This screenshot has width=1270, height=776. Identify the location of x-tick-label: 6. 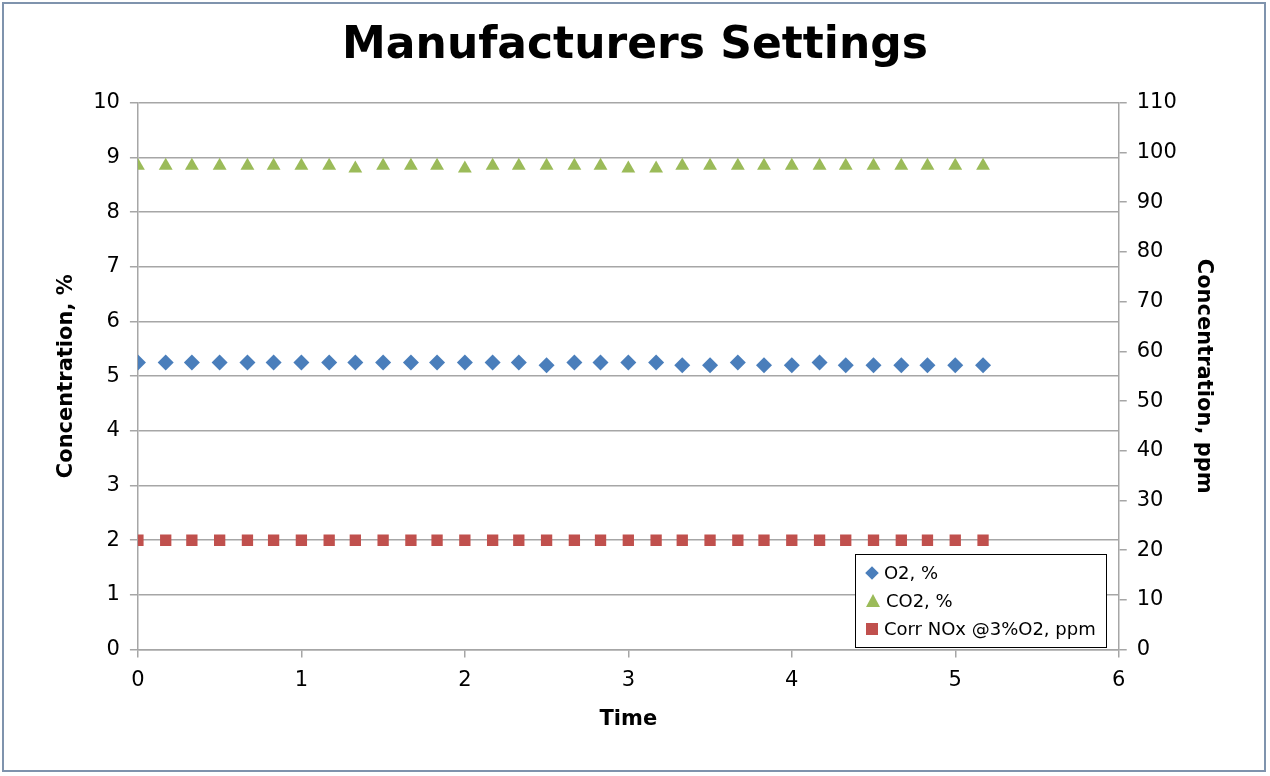
(1119, 678).